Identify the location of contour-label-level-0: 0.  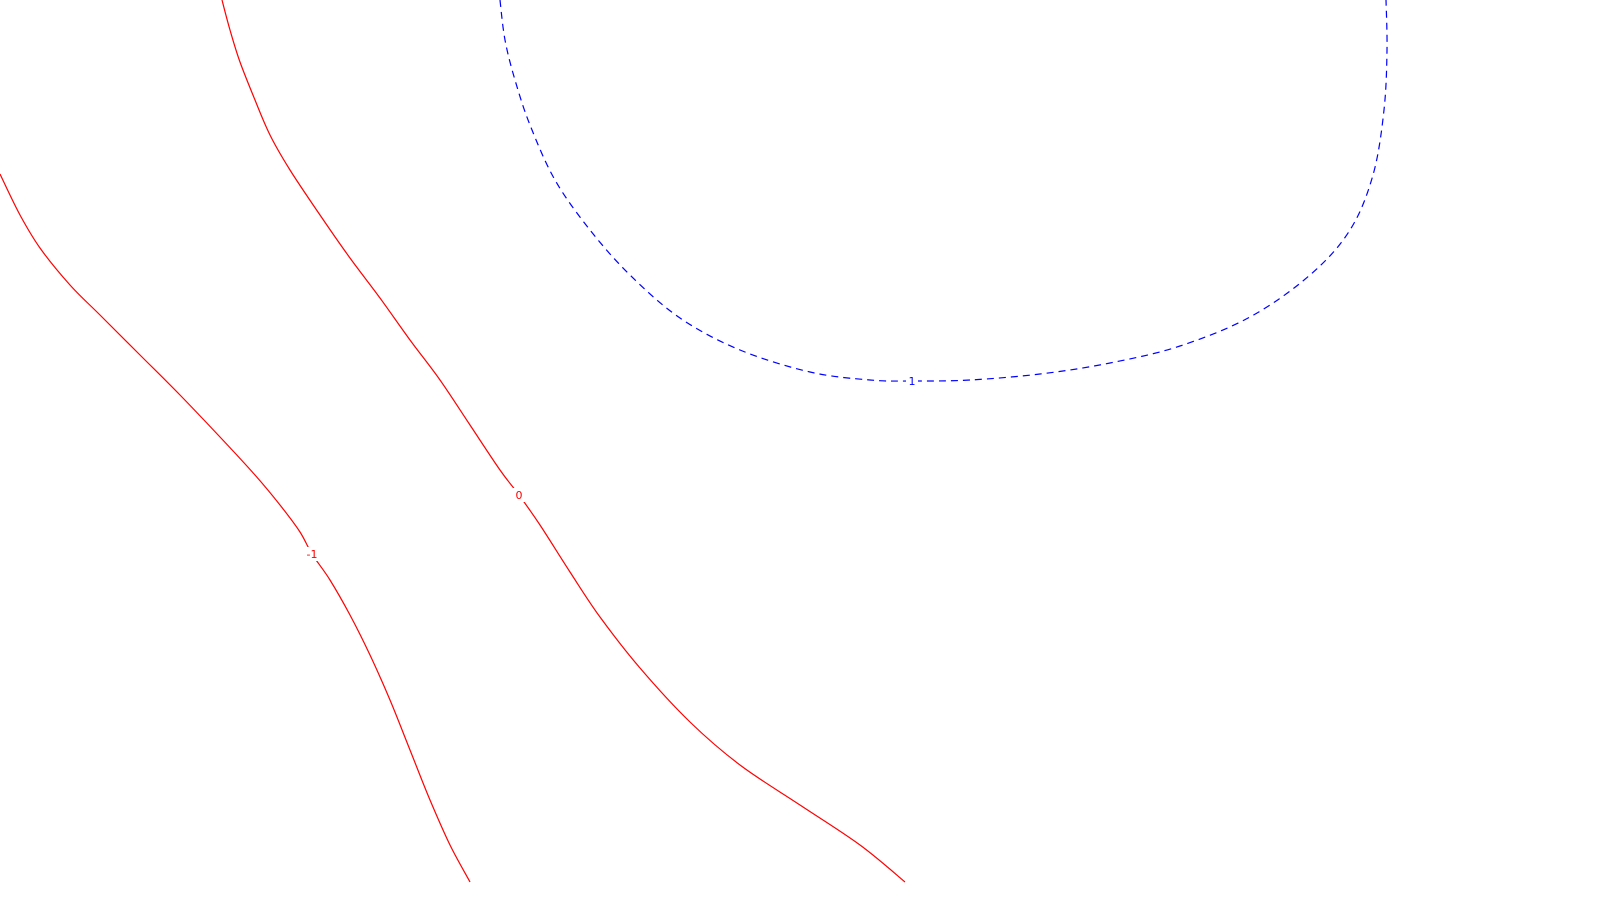
(519, 495).